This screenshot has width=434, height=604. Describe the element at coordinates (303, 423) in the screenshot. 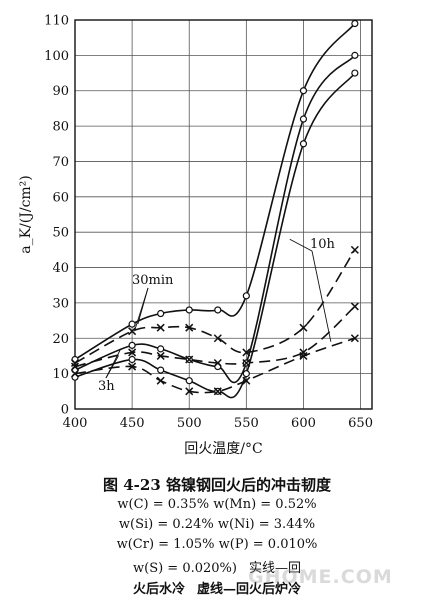

I see `x-tick-label: 600` at that location.